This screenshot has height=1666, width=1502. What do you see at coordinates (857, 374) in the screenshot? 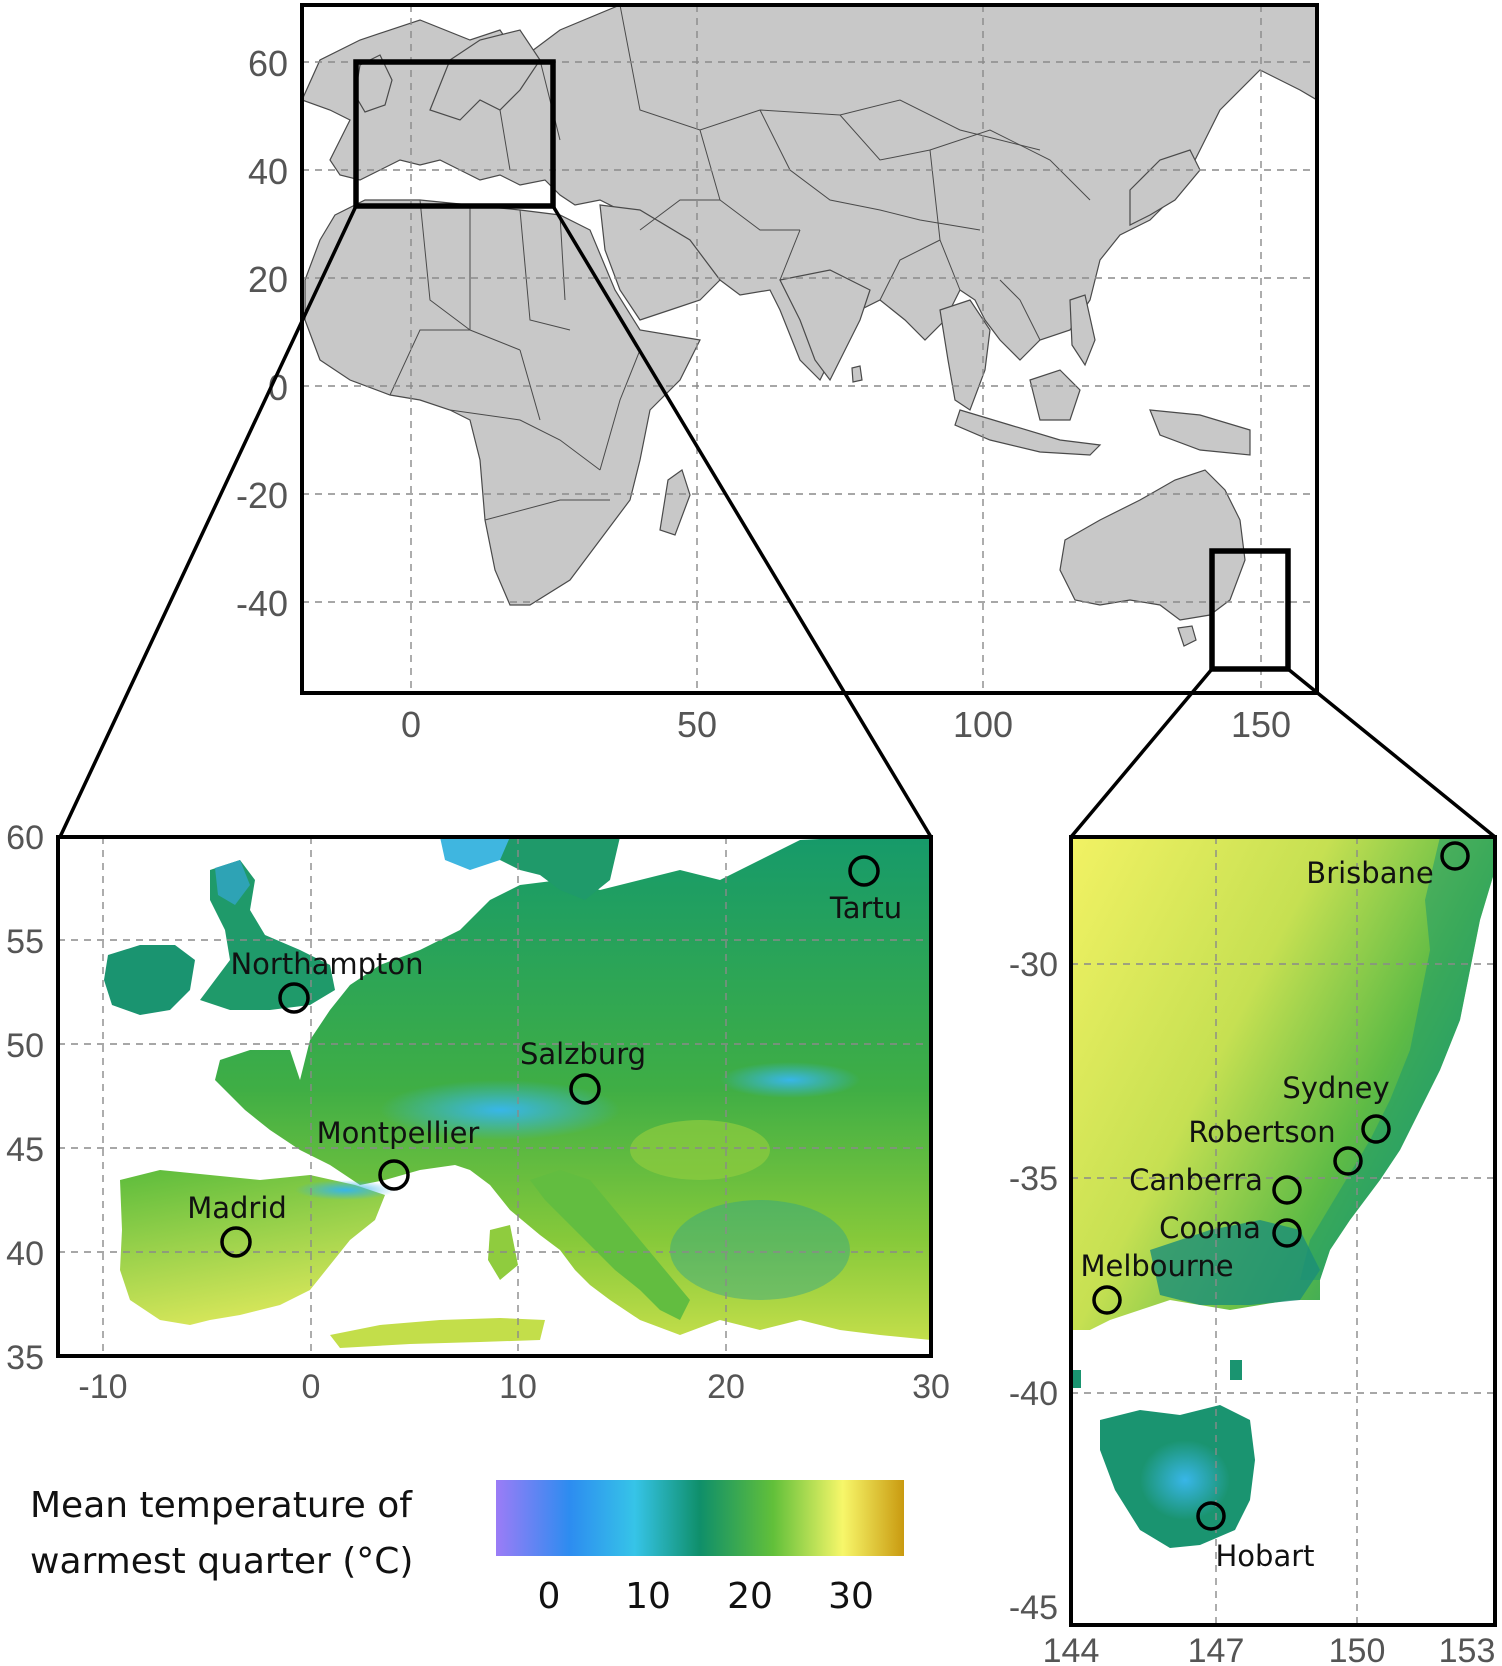
I see `sri-lanka` at bounding box center [857, 374].